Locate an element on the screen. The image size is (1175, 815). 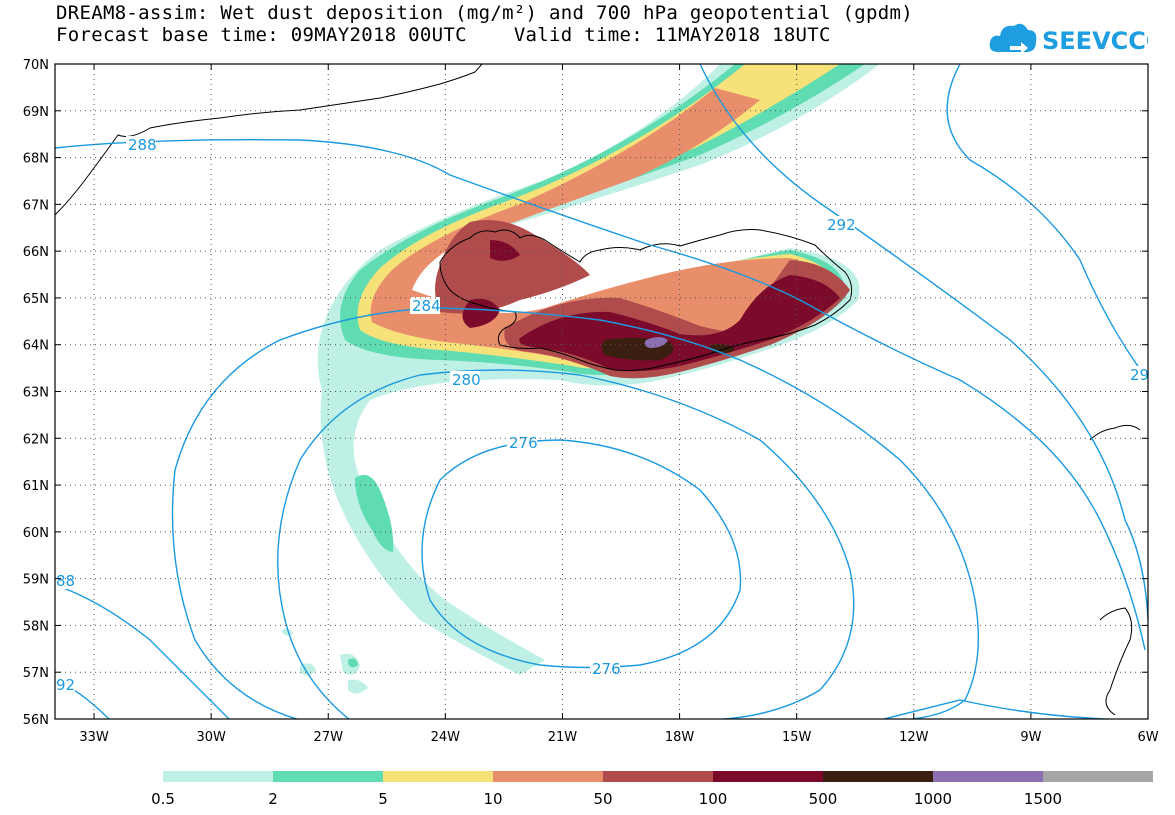
contour-label-88: 88 is located at coordinates (65, 581).